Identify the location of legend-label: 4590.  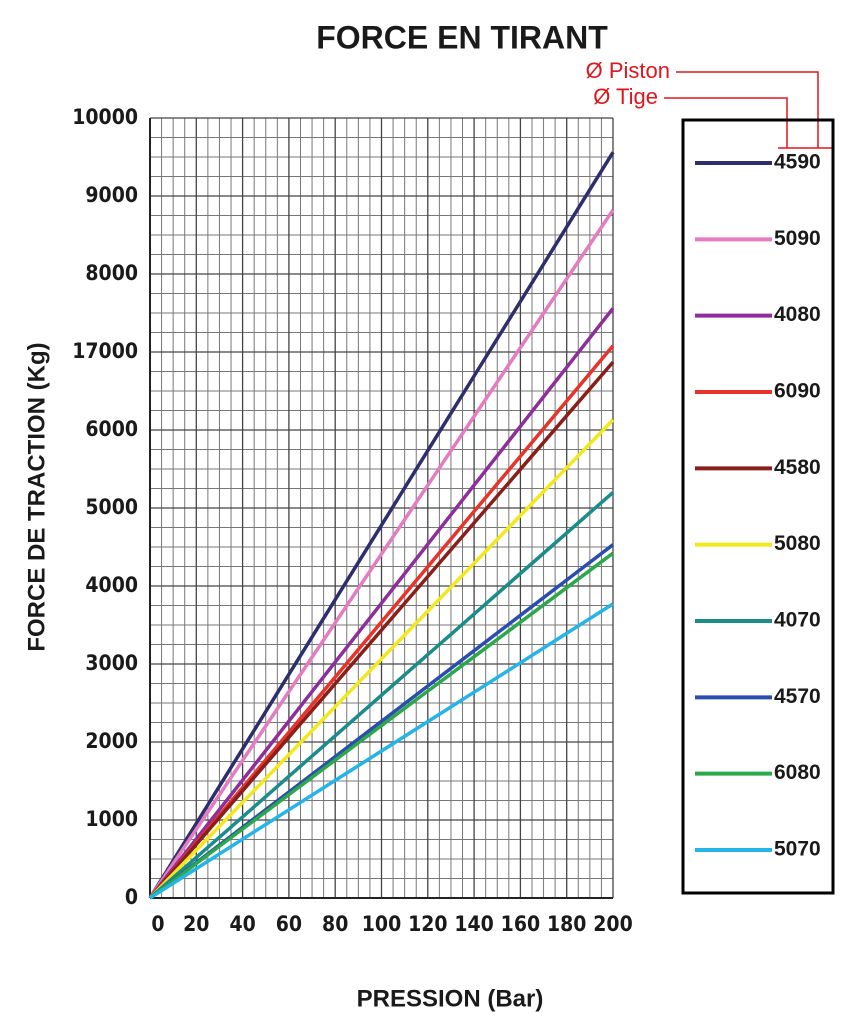
(797, 162).